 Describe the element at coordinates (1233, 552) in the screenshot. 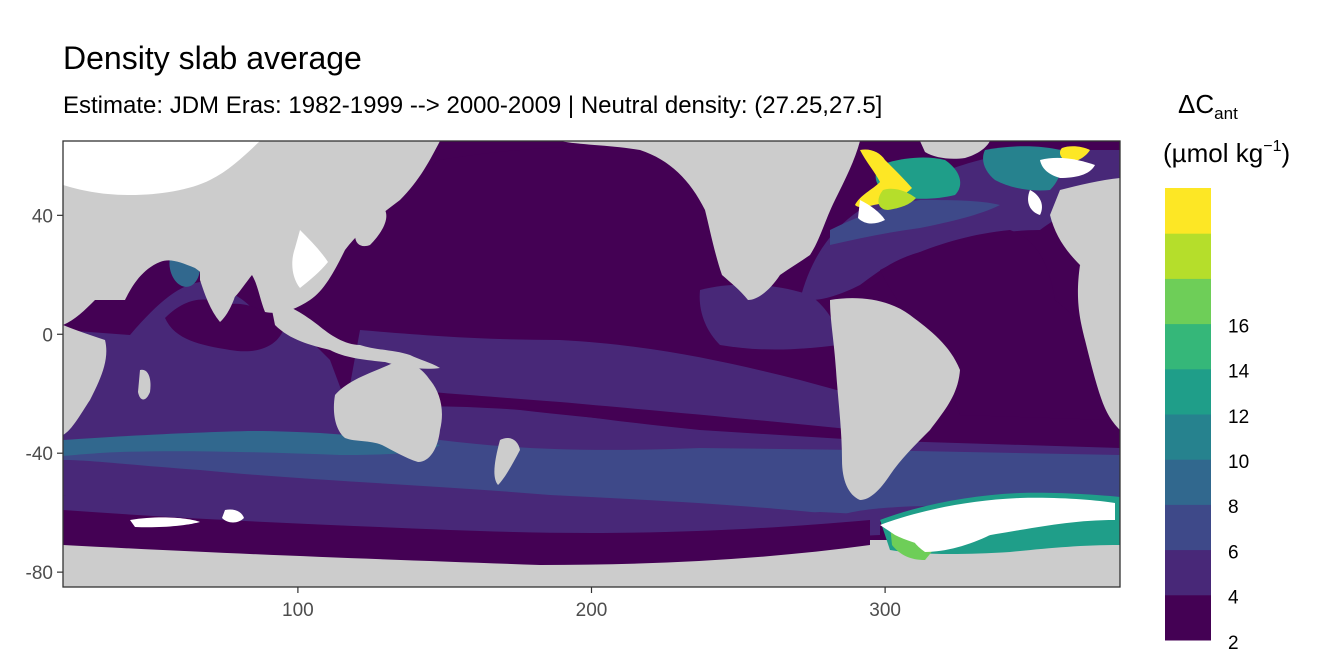

I see `legend-label: 6` at that location.